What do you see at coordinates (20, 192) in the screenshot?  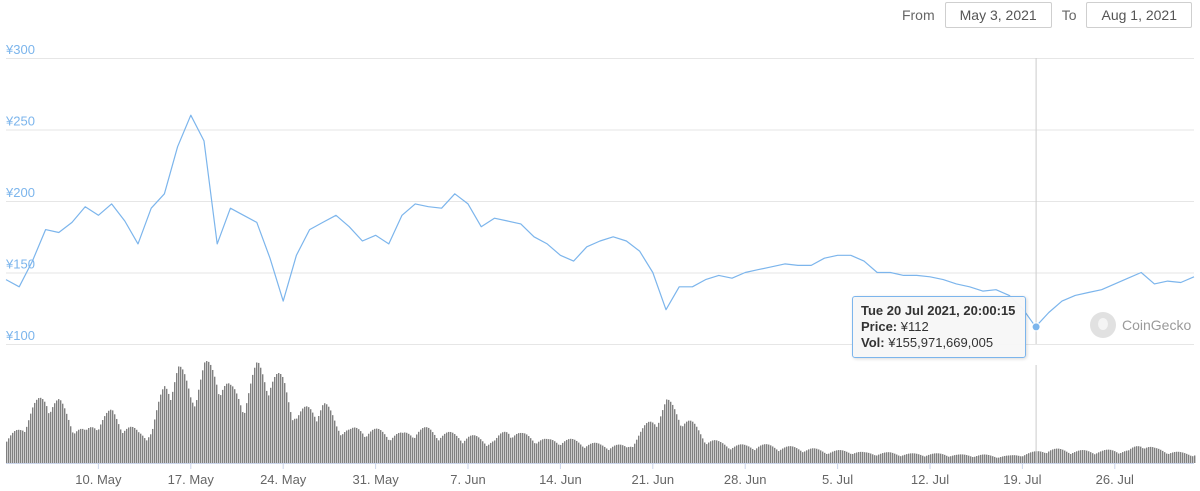 I see `y-tick-label: ¥200` at bounding box center [20, 192].